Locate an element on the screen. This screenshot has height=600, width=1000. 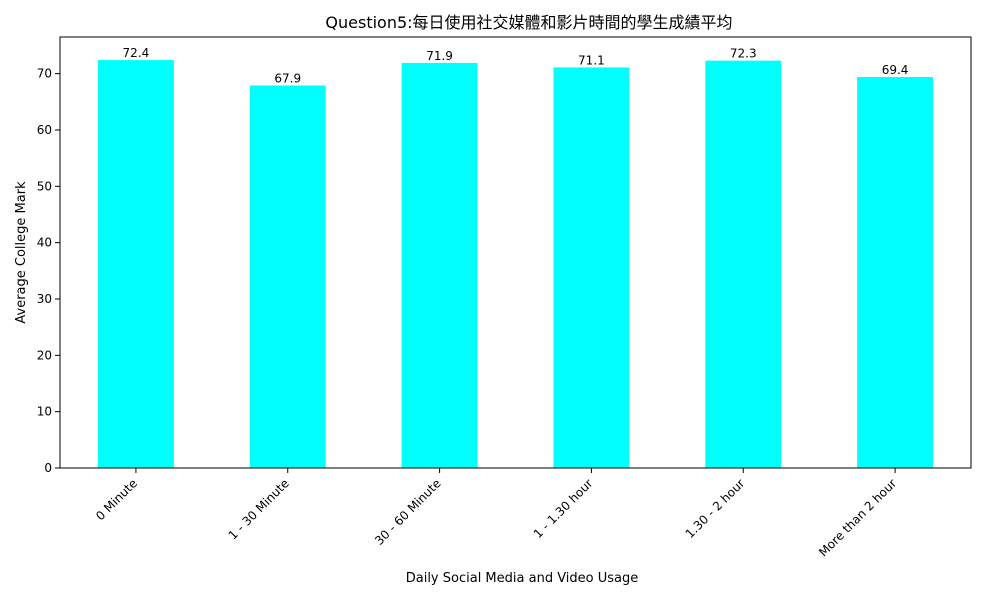
x-tick-label: 1.30 - 2 hour is located at coordinates (715, 508).